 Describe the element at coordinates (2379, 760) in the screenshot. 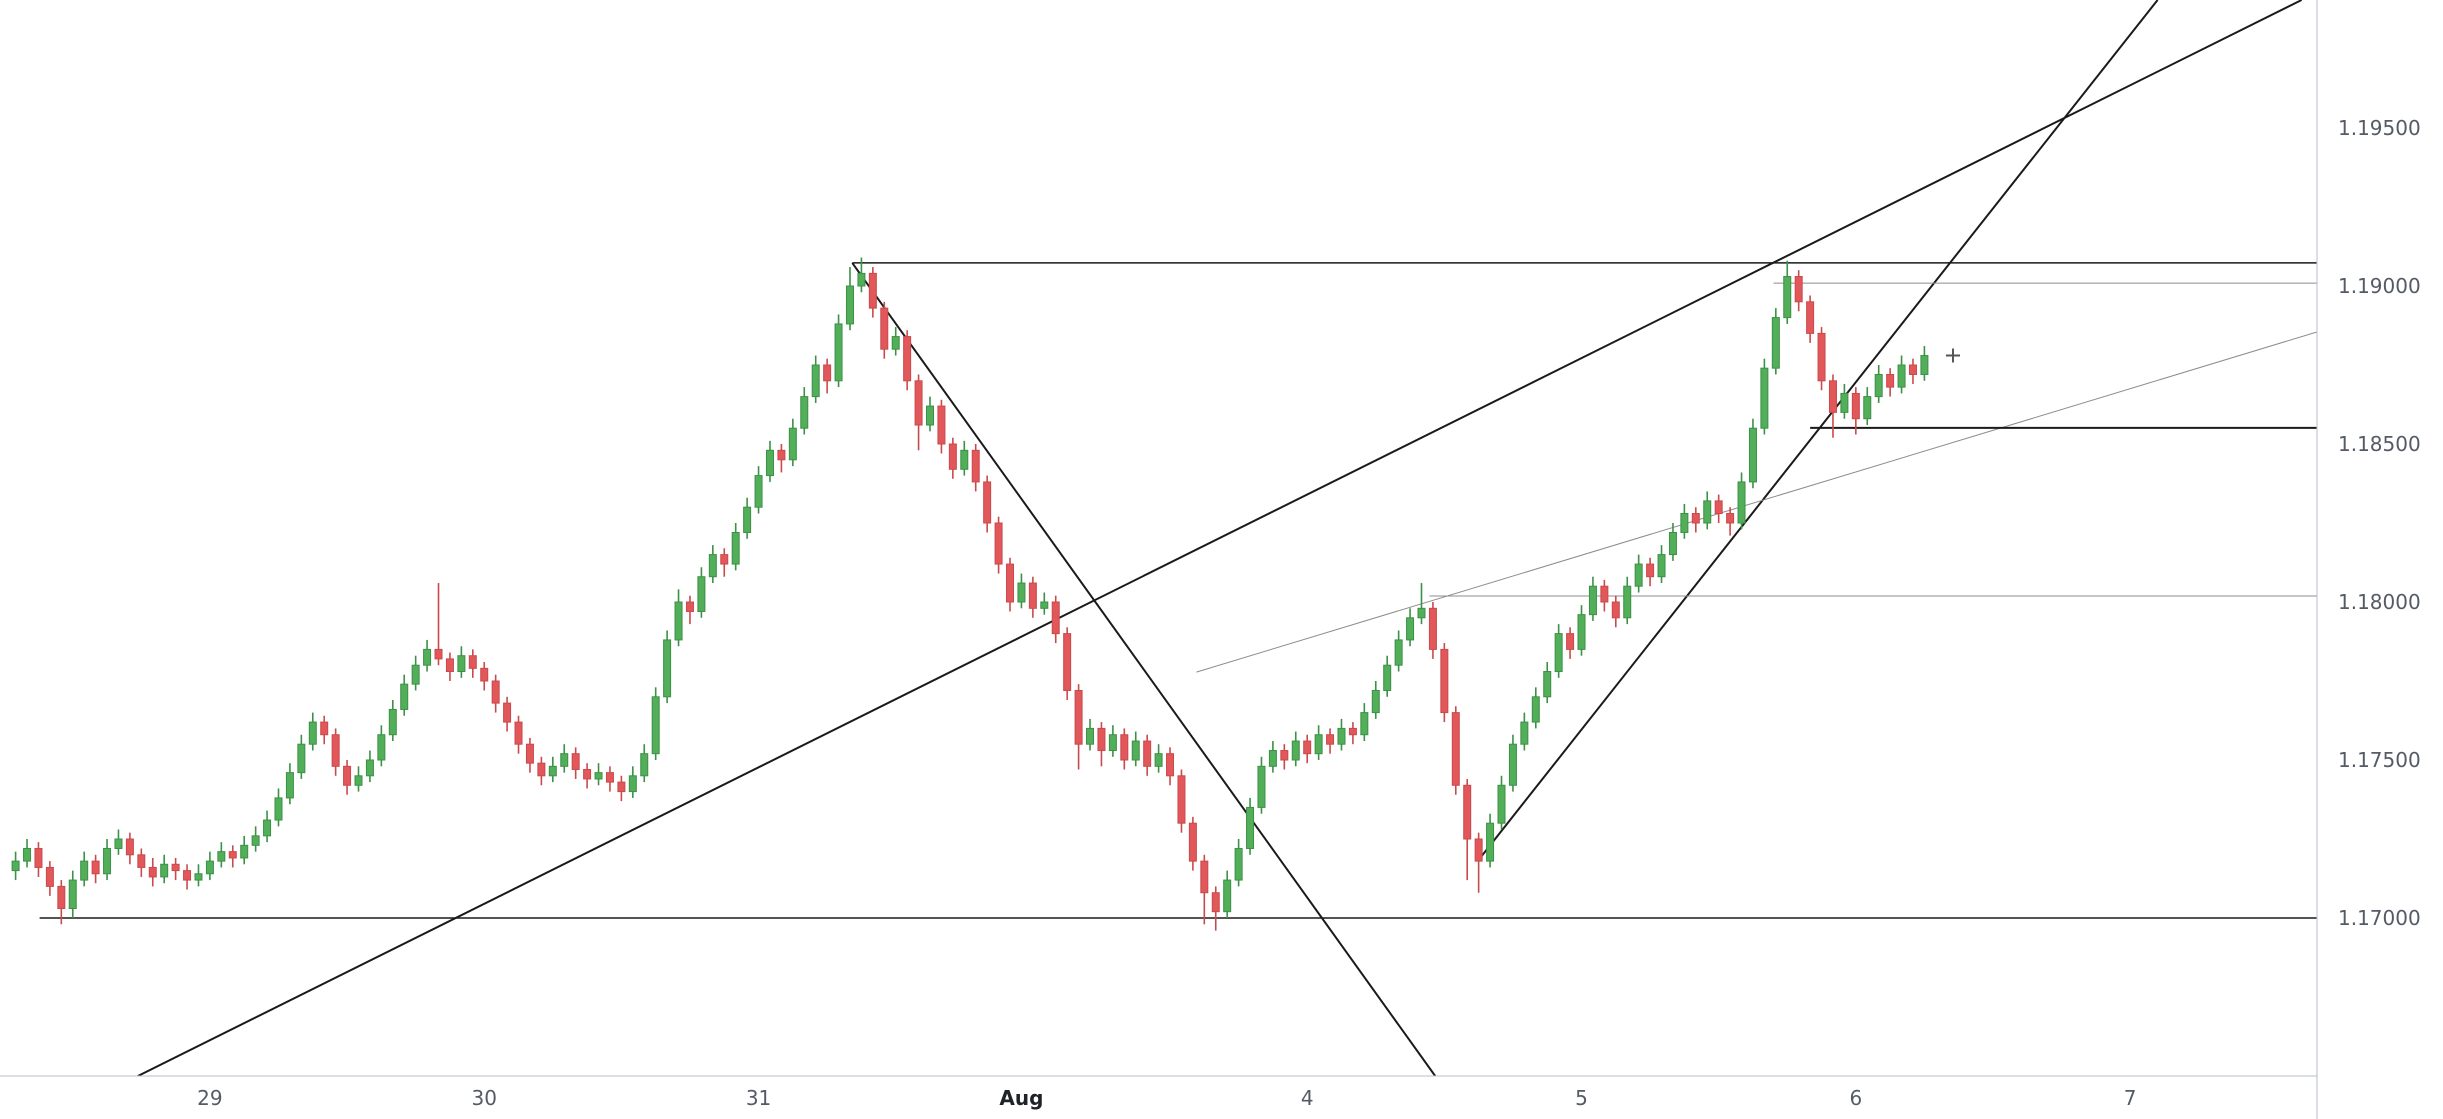

I see `price-axis-label: 1.17500` at that location.